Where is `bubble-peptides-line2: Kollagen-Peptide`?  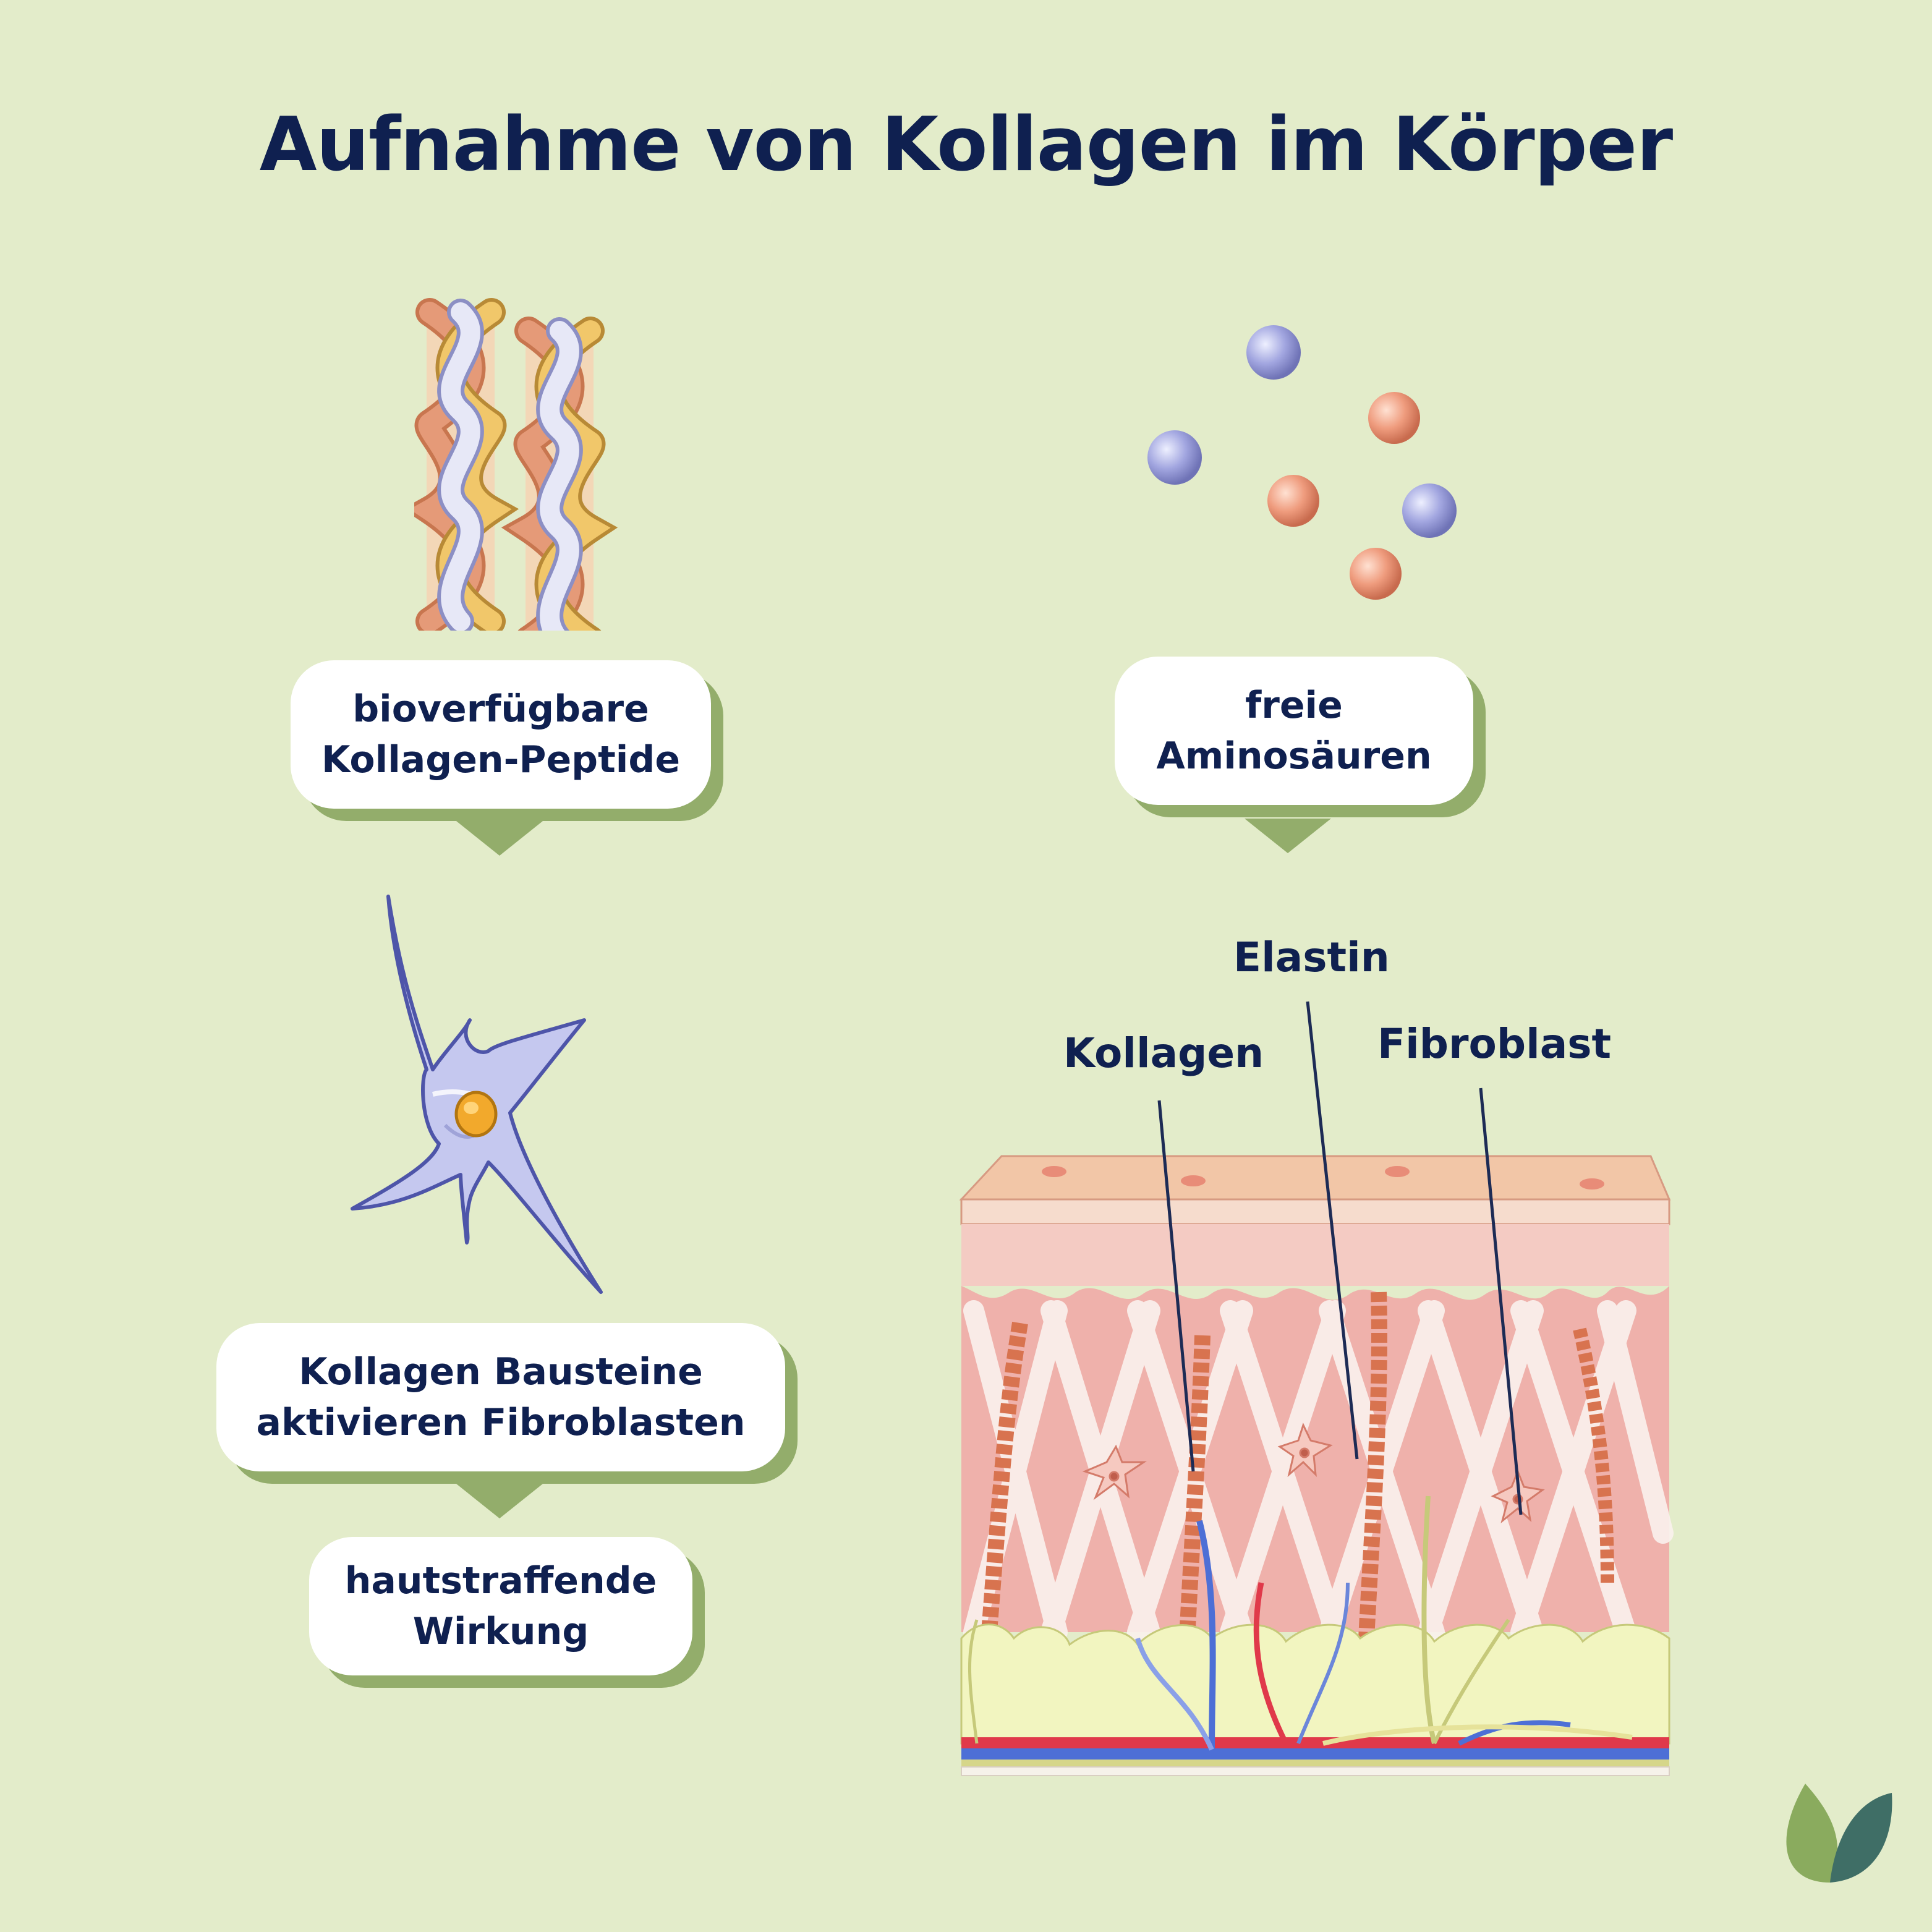
bubble-peptides-line2: Kollagen-Peptide is located at coordinates (501, 759).